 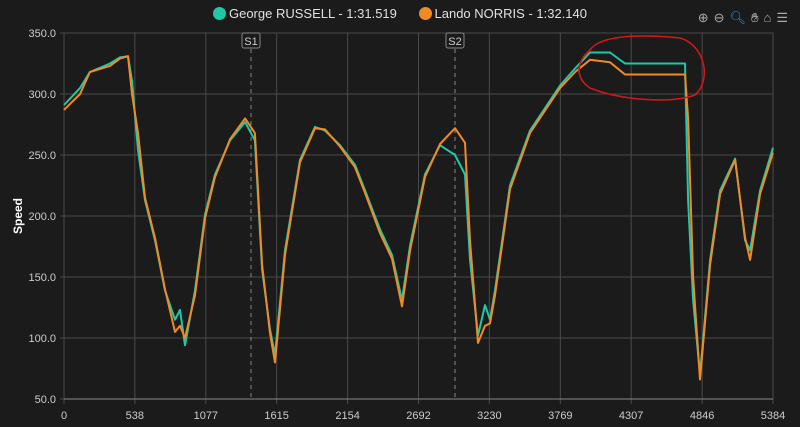 What do you see at coordinates (767, 17) in the screenshot?
I see `home-reset-icon: ⌂` at bounding box center [767, 17].